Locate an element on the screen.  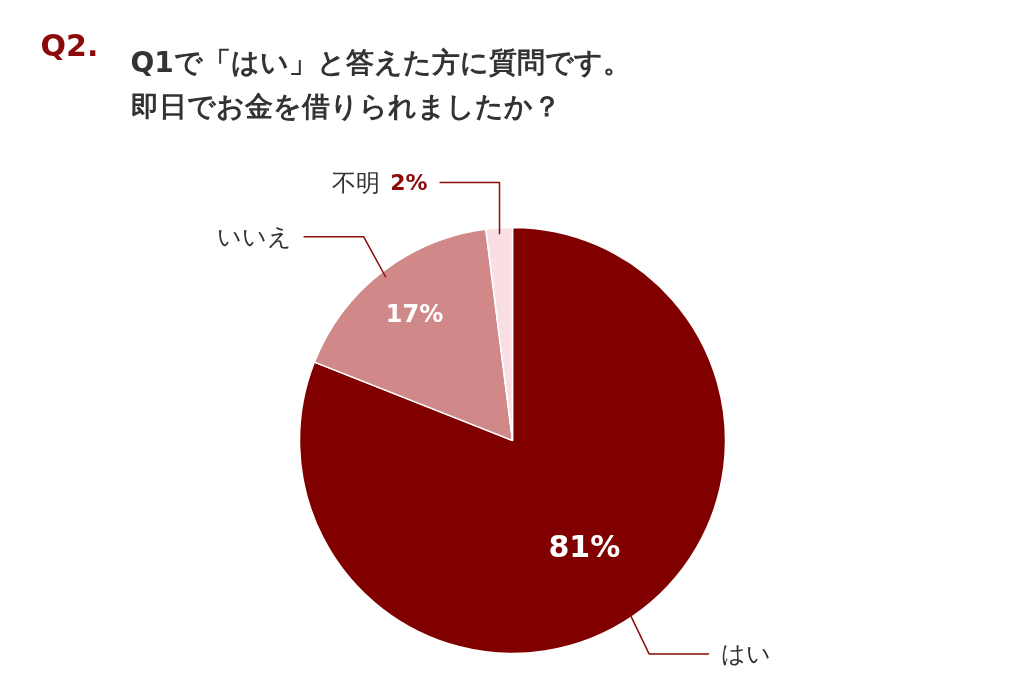
slice-label: いいえ is located at coordinates (254, 236).